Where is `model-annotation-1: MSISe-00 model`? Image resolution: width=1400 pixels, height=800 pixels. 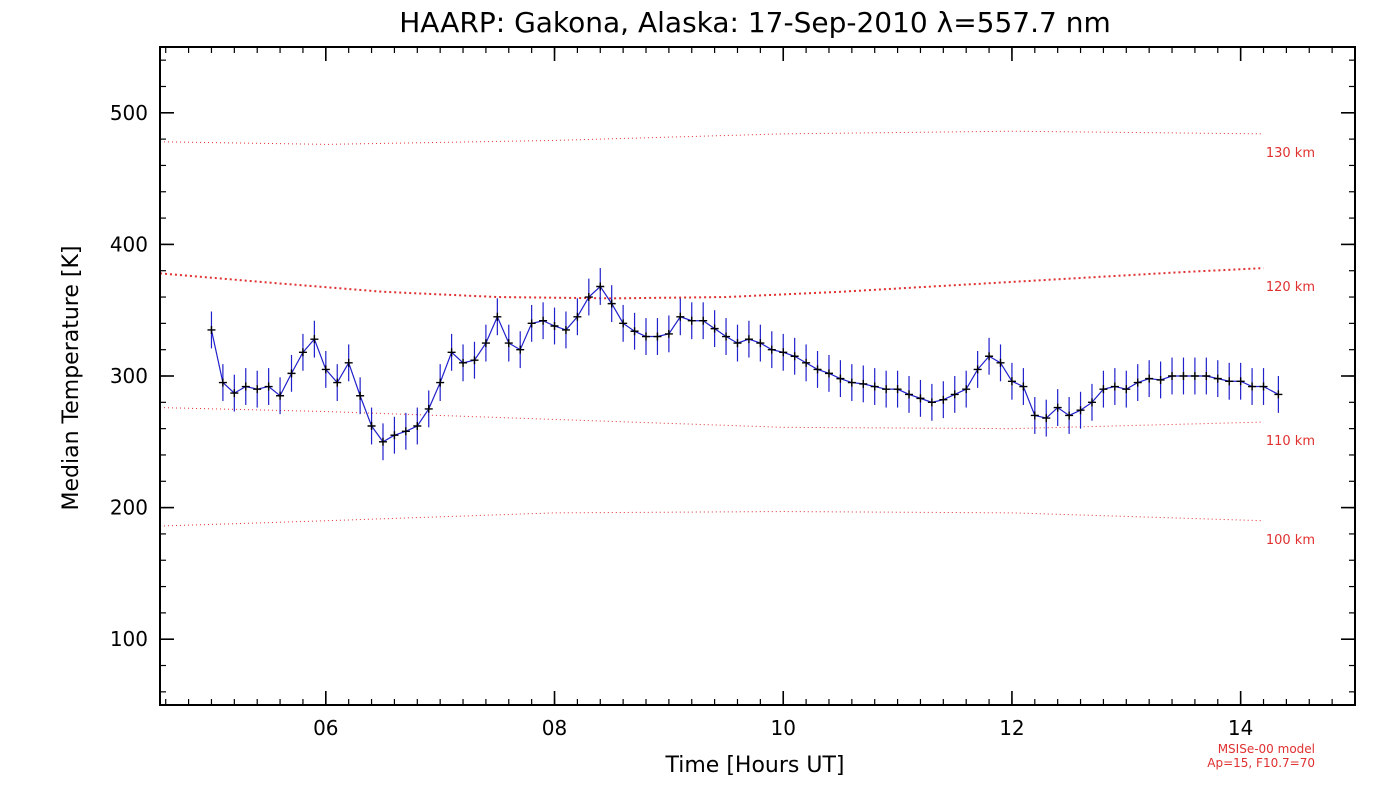 model-annotation-1: MSISe-00 model is located at coordinates (1266, 749).